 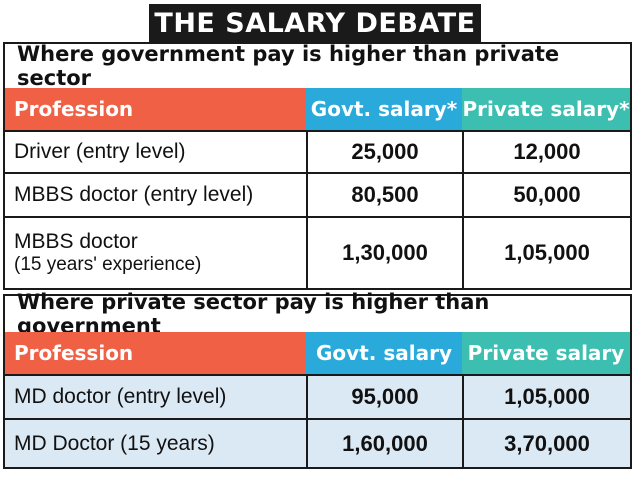 I want to click on table-row: MBBS doctor (entry level) 80,500 50,000, so click(x=317, y=194).